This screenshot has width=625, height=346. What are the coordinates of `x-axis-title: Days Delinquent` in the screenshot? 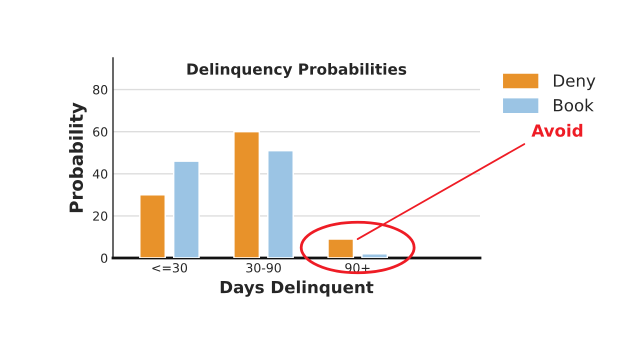 It's located at (297, 288).